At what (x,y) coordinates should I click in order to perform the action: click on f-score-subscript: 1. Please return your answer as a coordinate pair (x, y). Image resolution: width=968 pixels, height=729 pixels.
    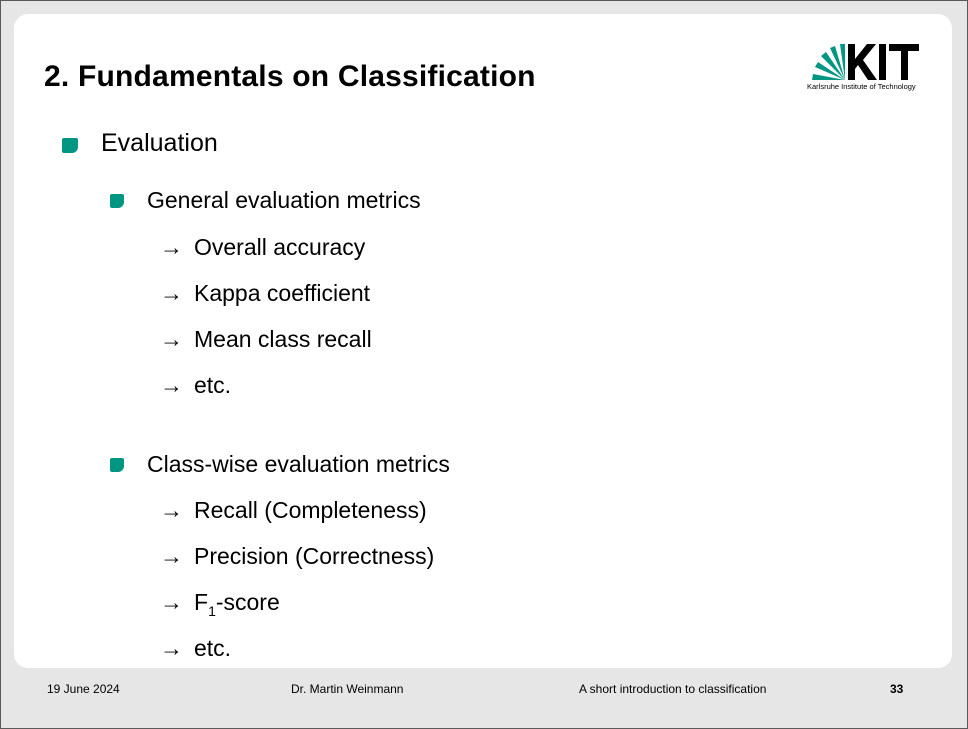
    Looking at the image, I should click on (212, 611).